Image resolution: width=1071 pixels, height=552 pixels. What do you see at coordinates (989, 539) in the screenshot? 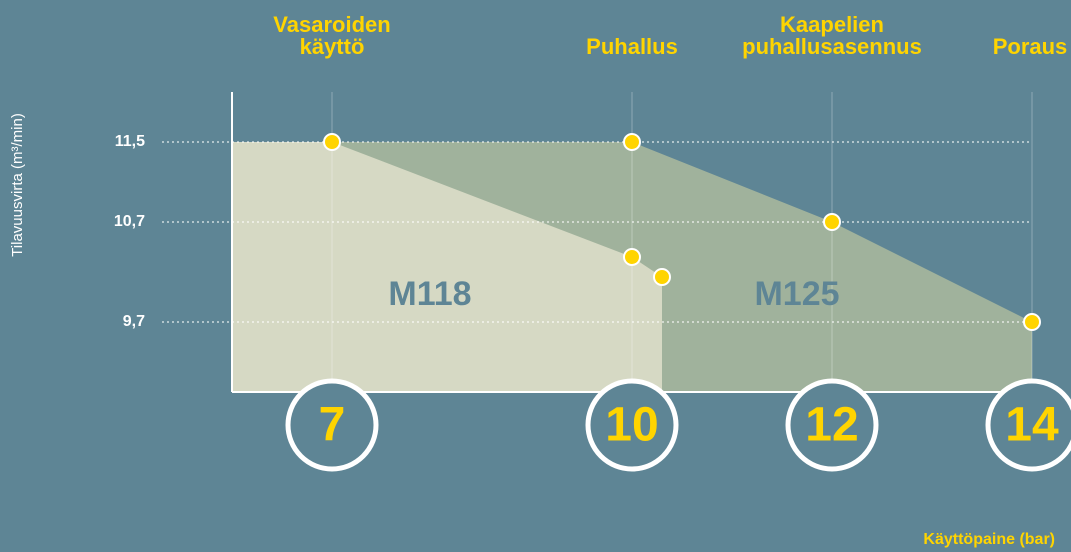
I see `x-axis-label: Käyttöpaine (bar)` at bounding box center [989, 539].